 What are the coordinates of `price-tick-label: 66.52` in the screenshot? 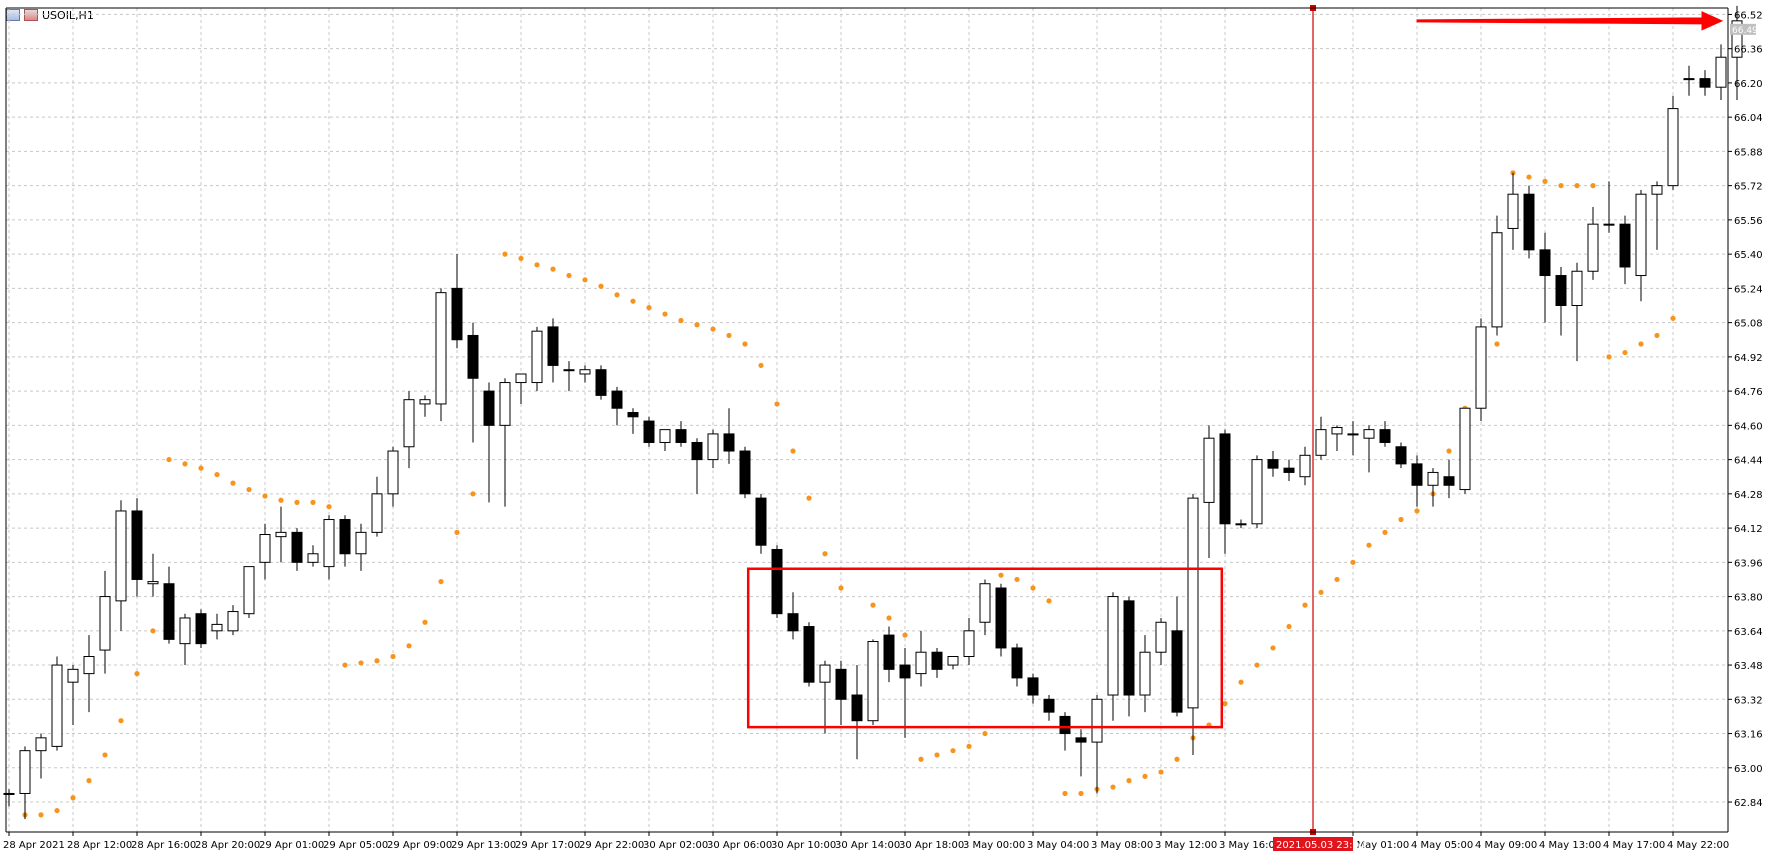 It's located at (1748, 15).